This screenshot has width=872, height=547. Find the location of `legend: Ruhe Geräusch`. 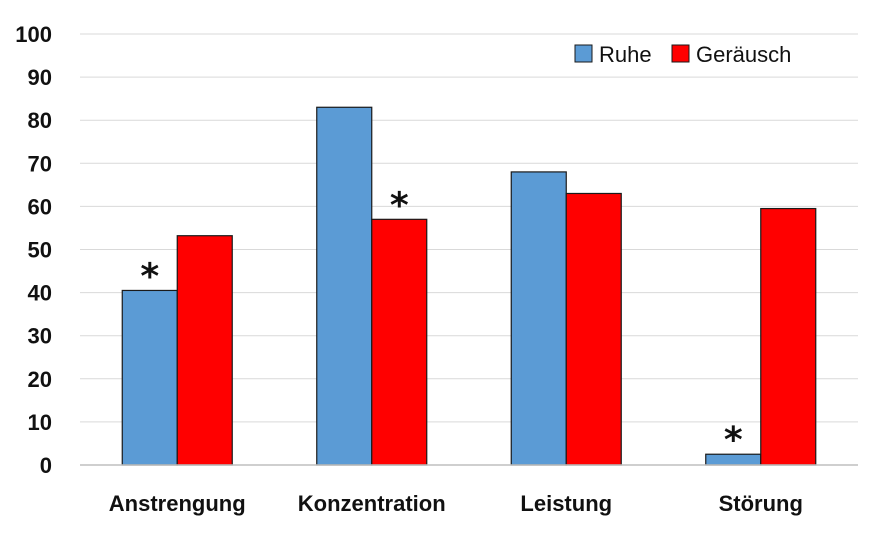

legend: Ruhe Geräusch is located at coordinates (682, 54).